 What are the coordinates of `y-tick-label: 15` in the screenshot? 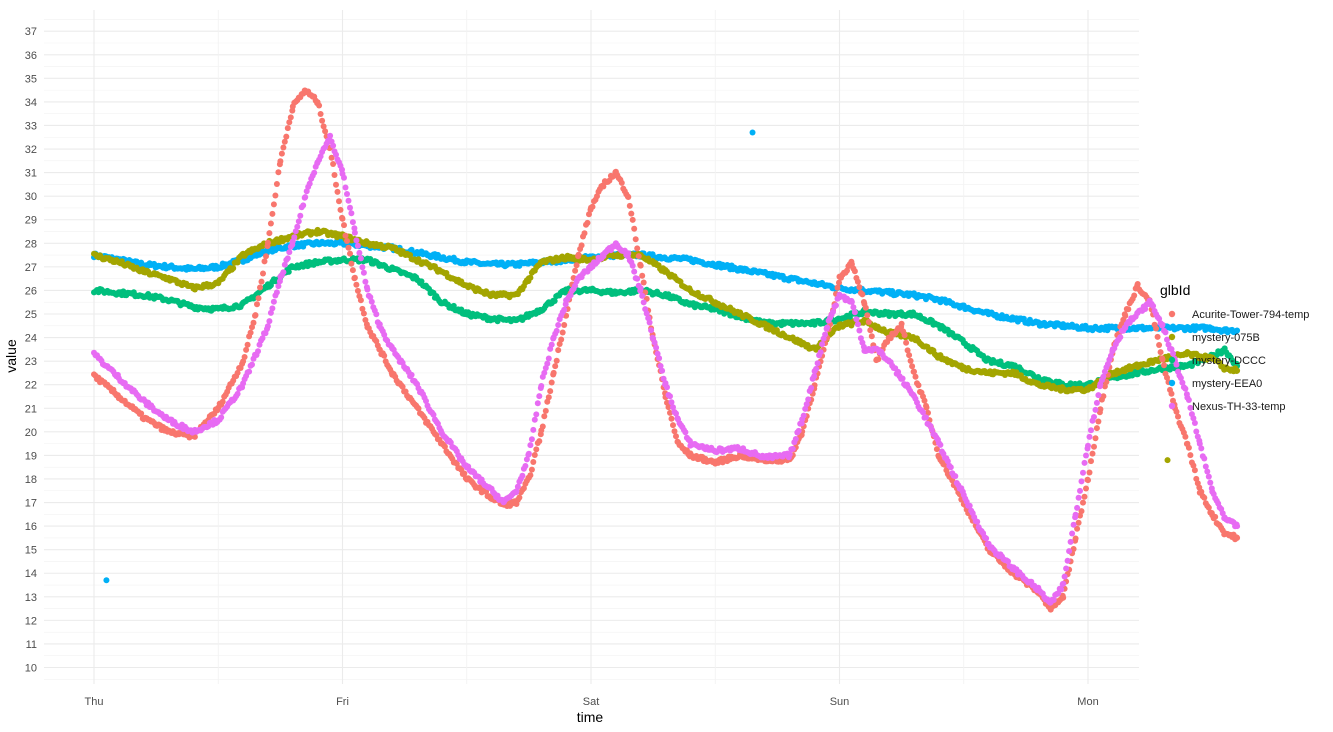 It's located at (31, 551).